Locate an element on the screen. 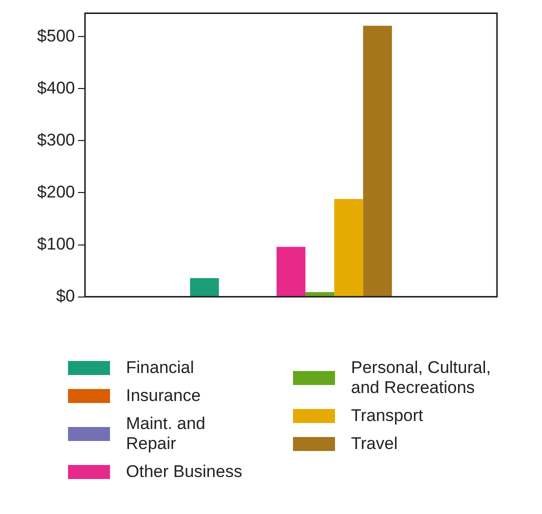 The image size is (542, 514). legend-label: Maint. and Repair is located at coordinates (166, 434).